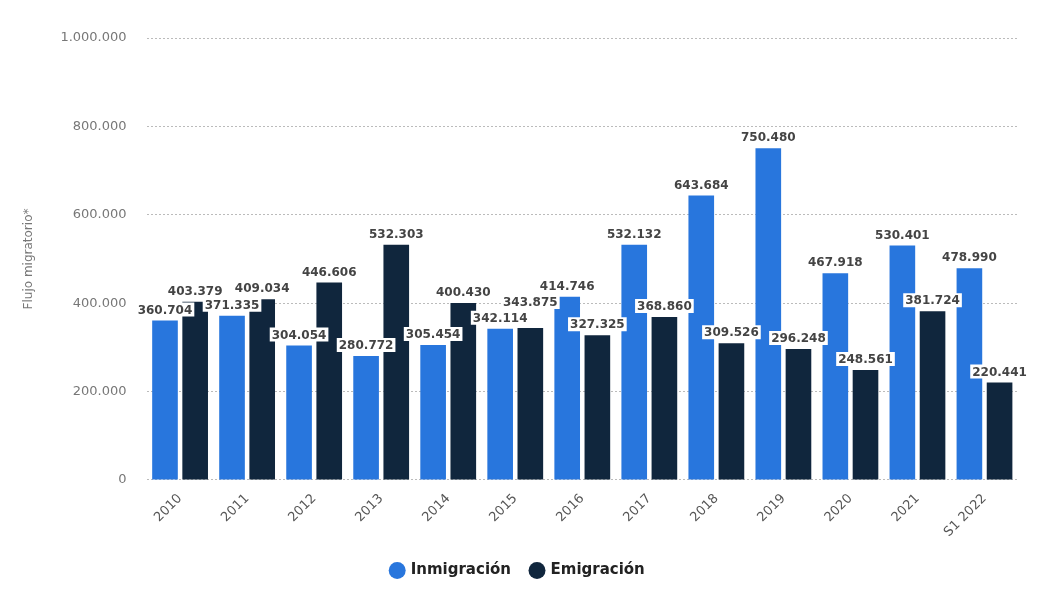 The width and height of the screenshot is (1058, 610). What do you see at coordinates (99, 214) in the screenshot?
I see `y-tick-label: 600.000` at bounding box center [99, 214].